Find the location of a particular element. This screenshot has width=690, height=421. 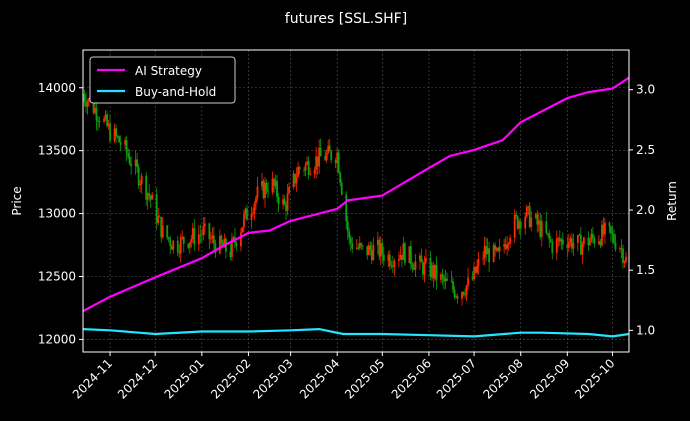

y-right-tick-label: 2.0 is located at coordinates (645, 210).